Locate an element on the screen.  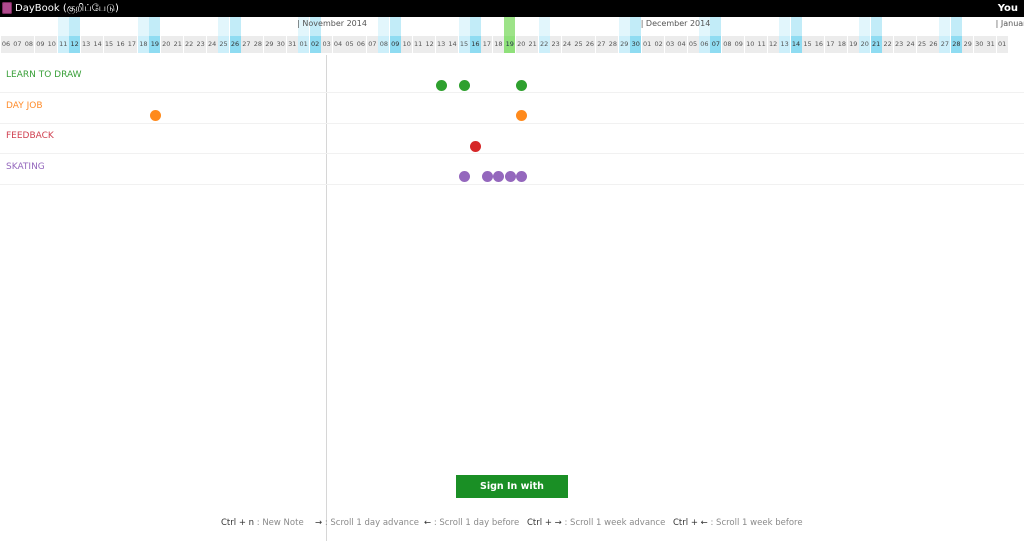
category-label: DAY JOB is located at coordinates (24, 105).